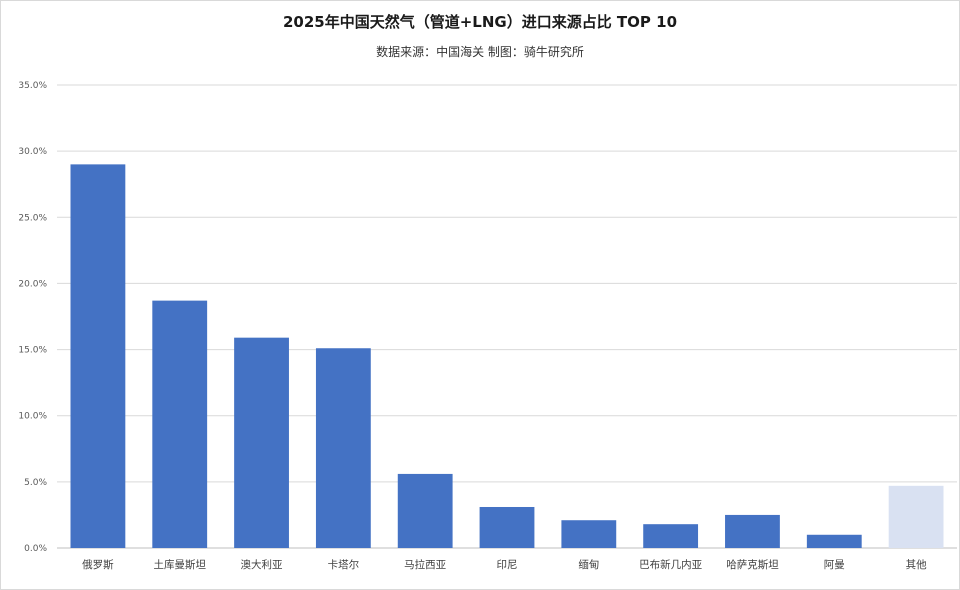  What do you see at coordinates (32, 417) in the screenshot?
I see `y-tick-label: 10.0%` at bounding box center [32, 417].